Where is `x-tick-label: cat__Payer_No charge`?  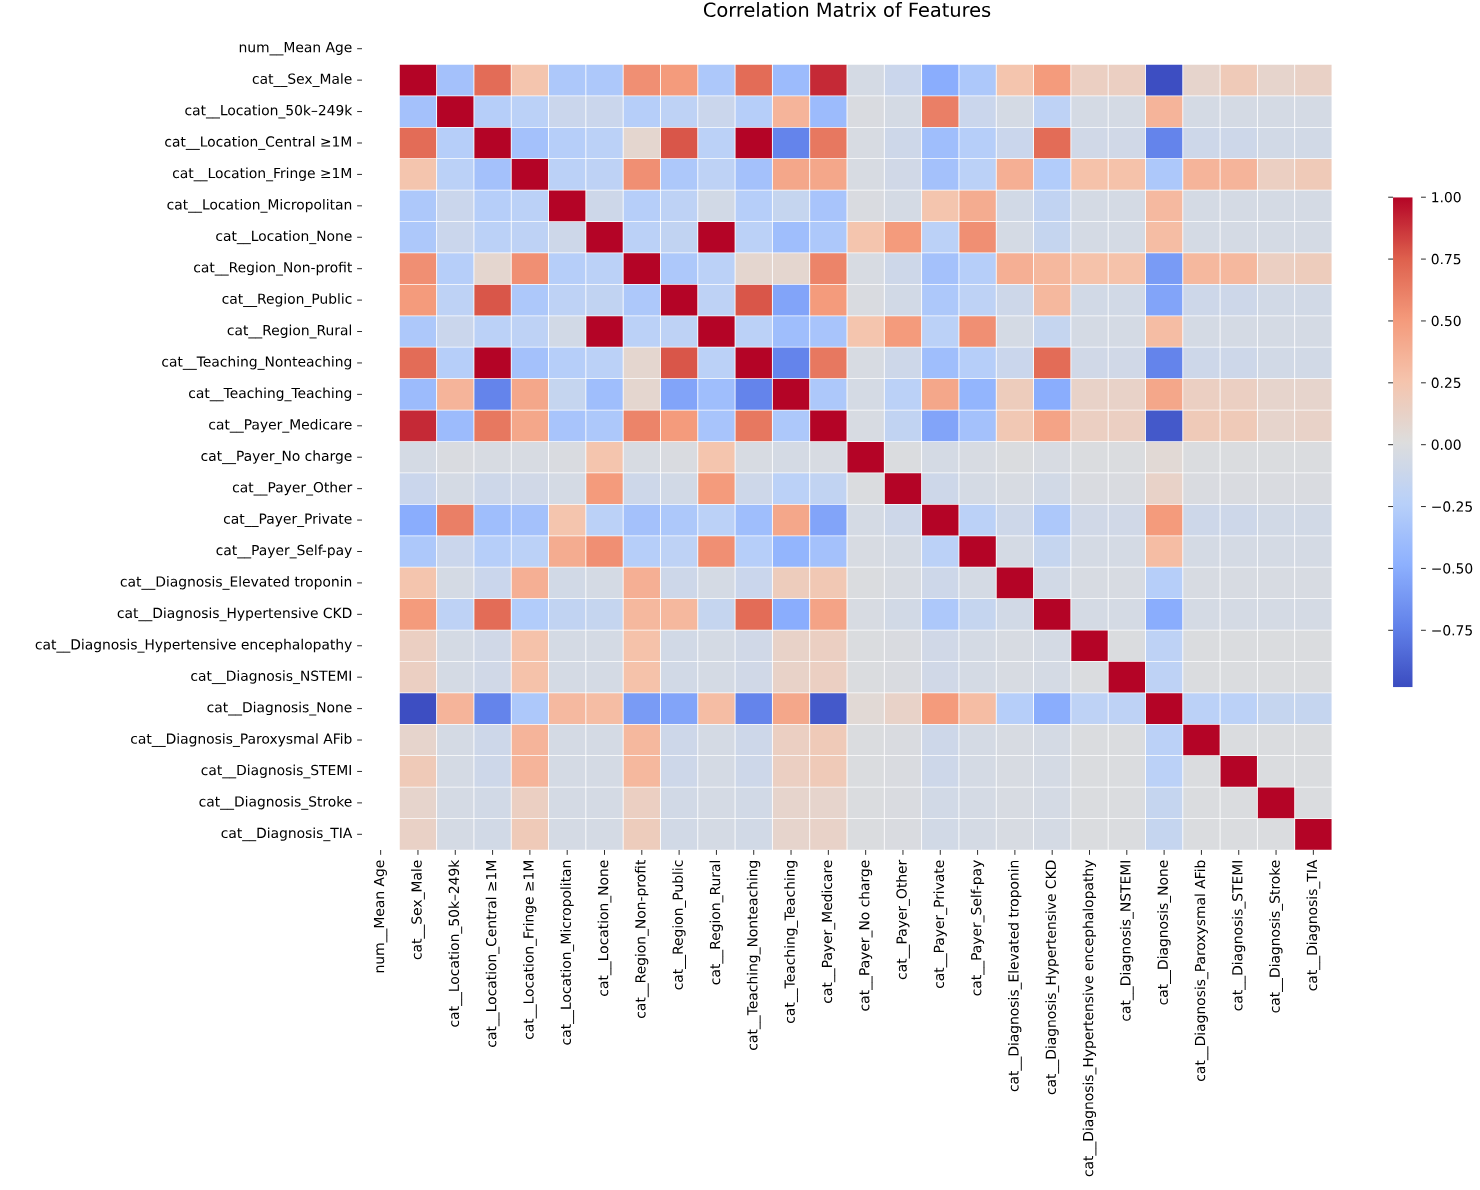
x-tick-label: cat__Payer_No charge is located at coordinates (865, 935).